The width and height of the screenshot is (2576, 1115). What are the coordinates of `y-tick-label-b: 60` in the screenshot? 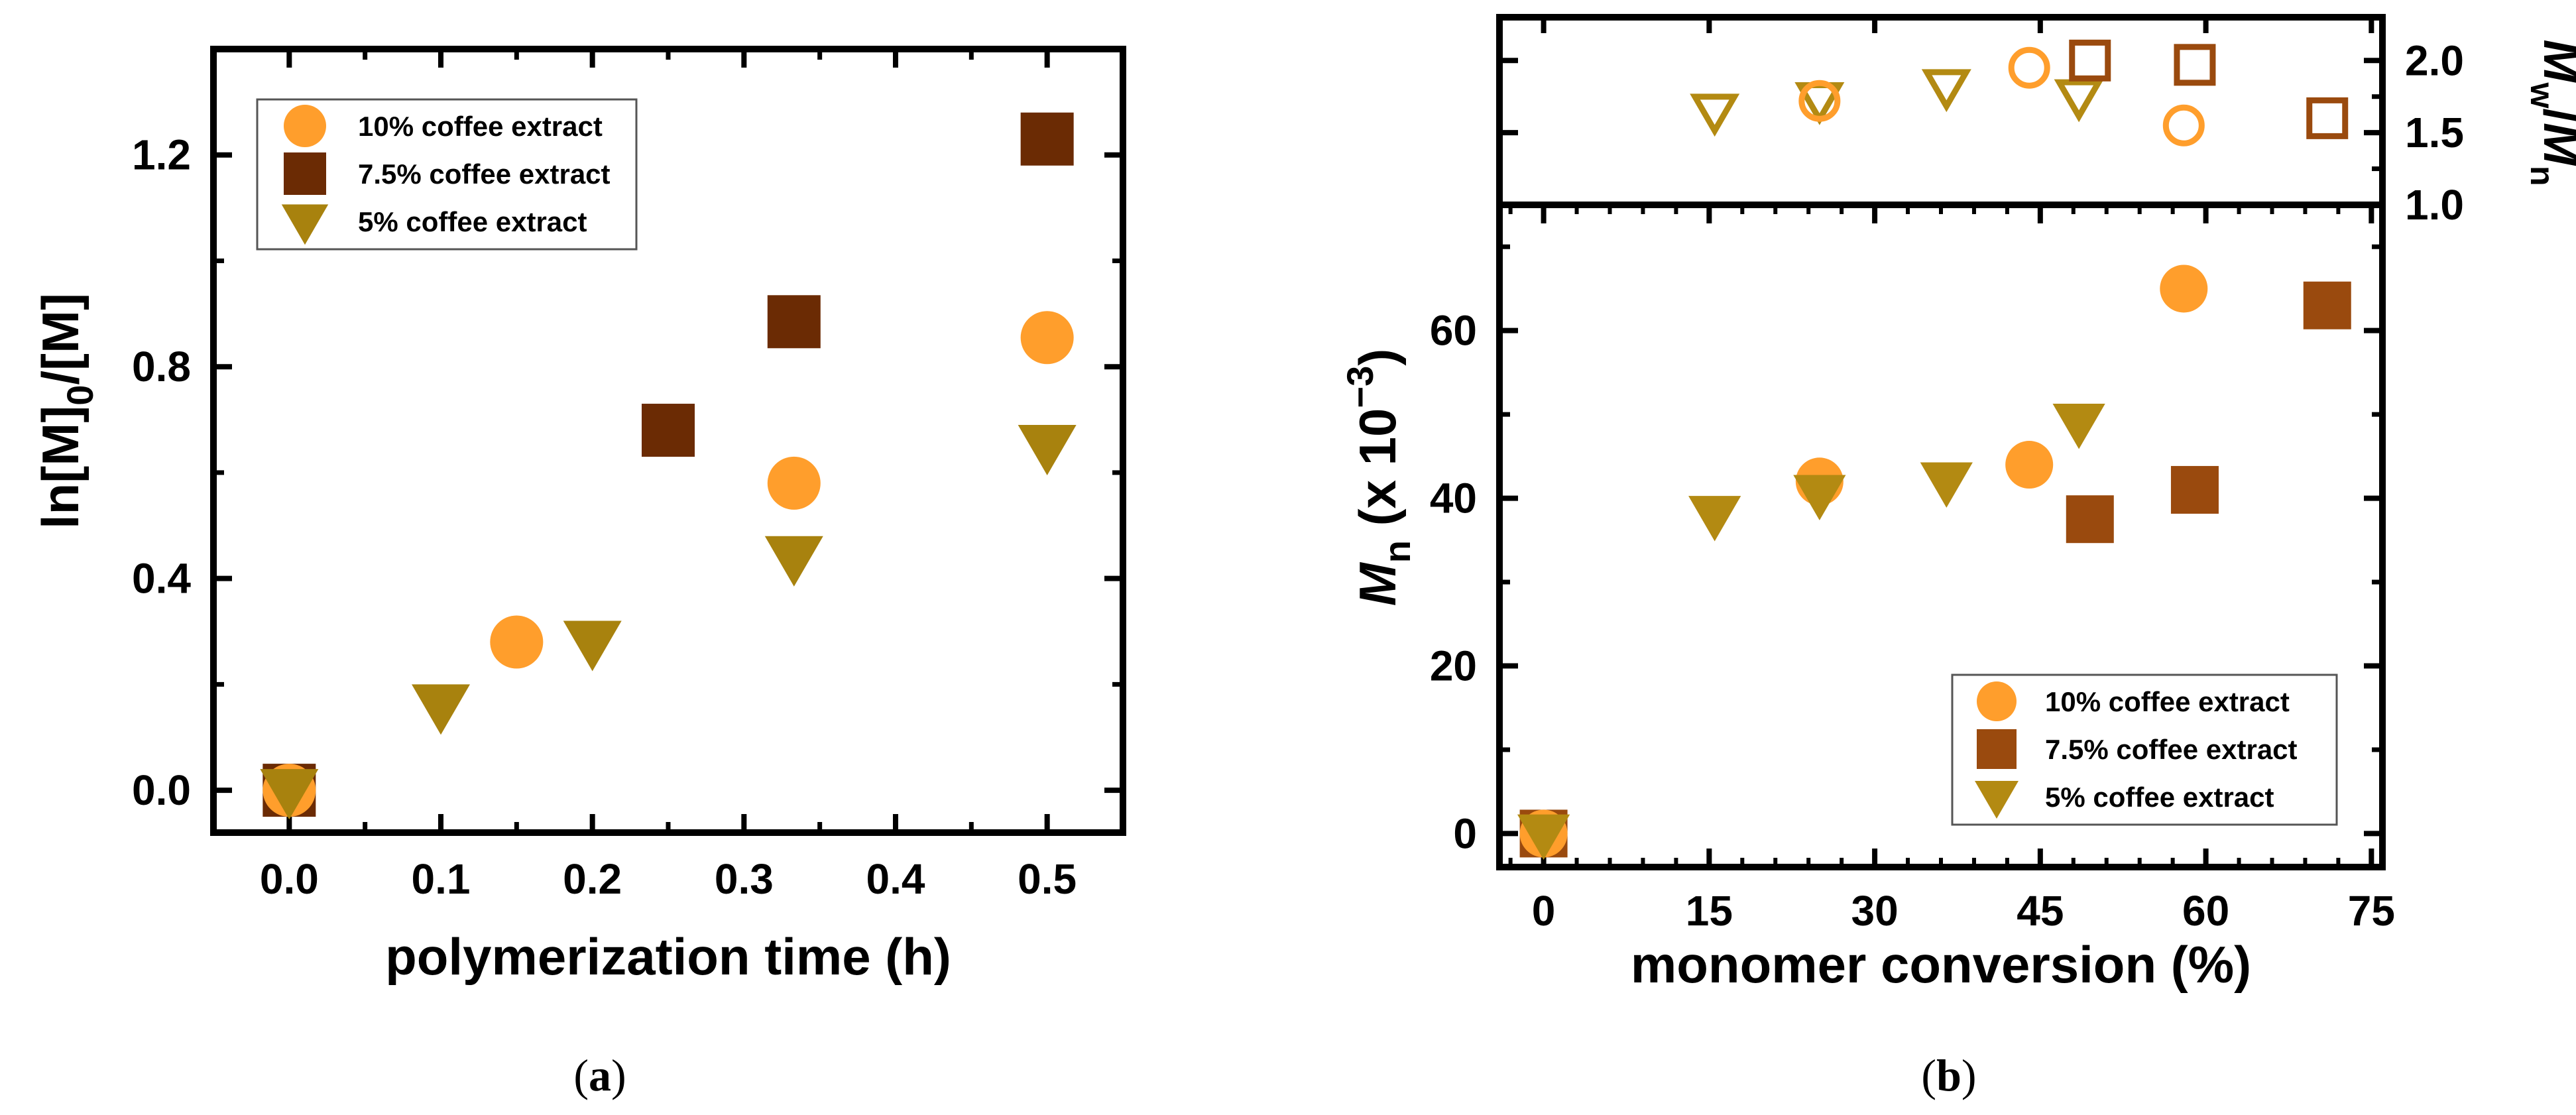 It's located at (1453, 331).